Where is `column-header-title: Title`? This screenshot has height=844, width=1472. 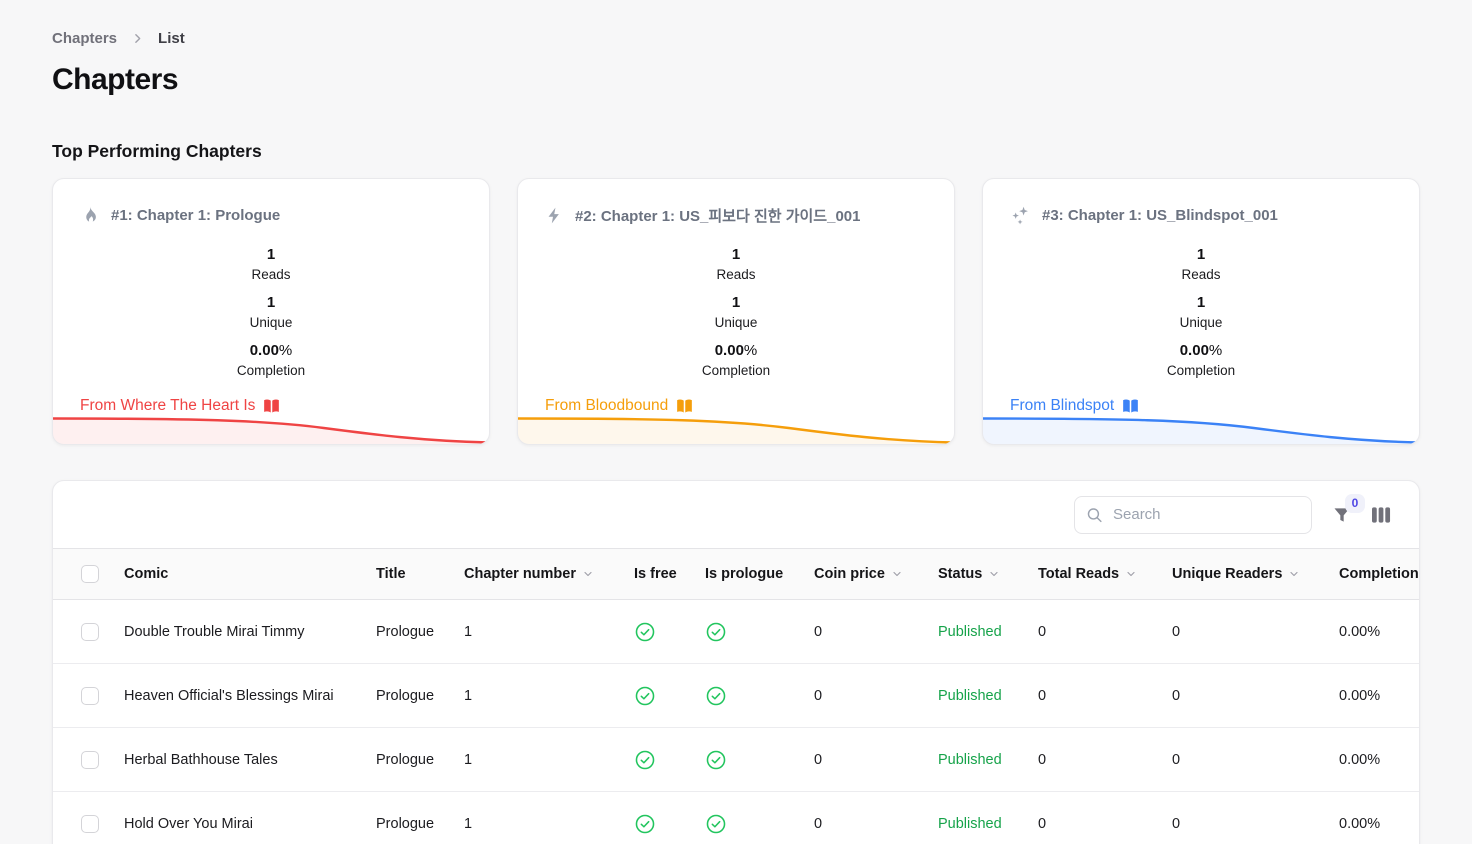
column-header-title: Title is located at coordinates (391, 574).